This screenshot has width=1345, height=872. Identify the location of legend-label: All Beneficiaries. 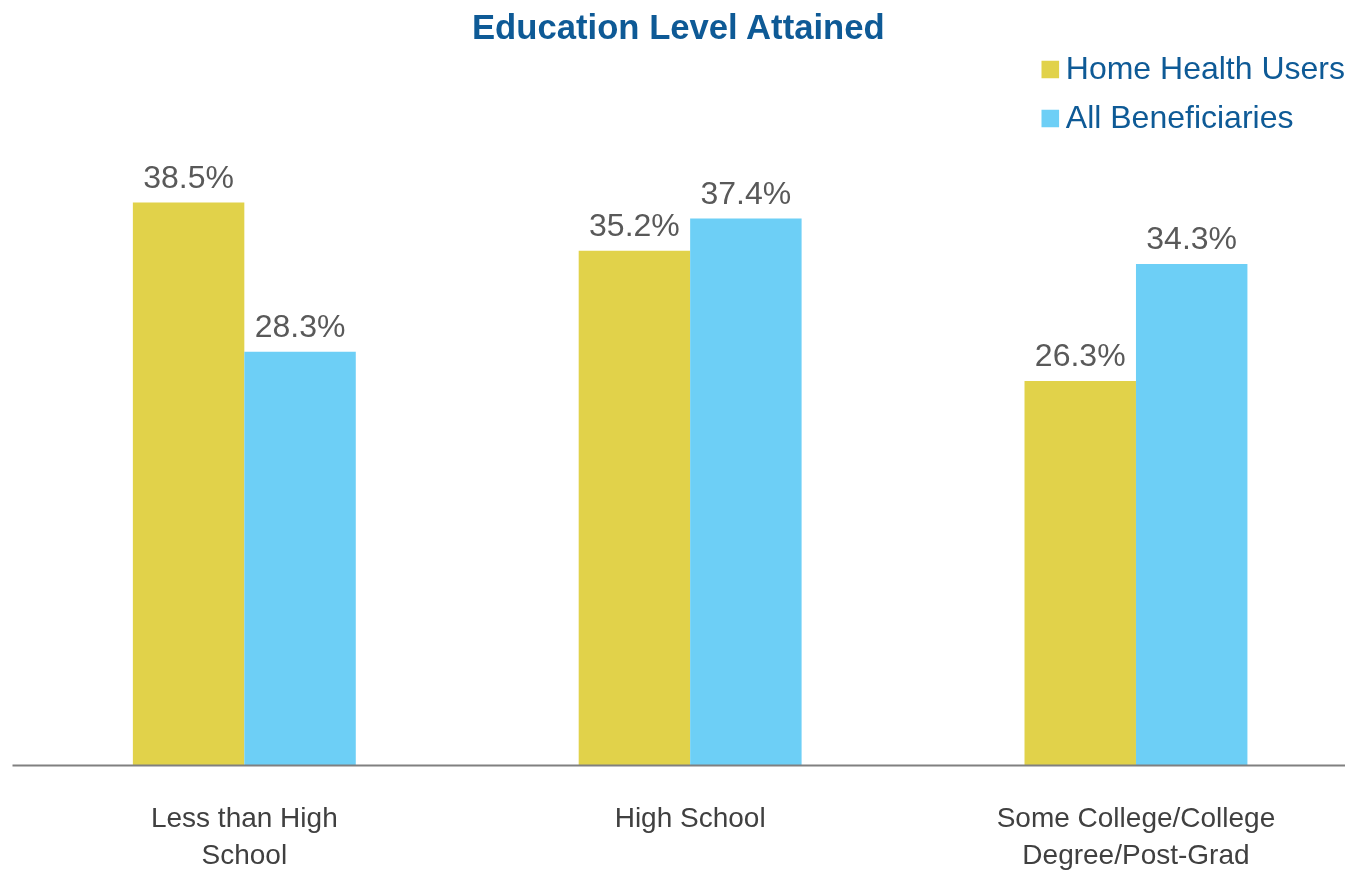
(1179, 117).